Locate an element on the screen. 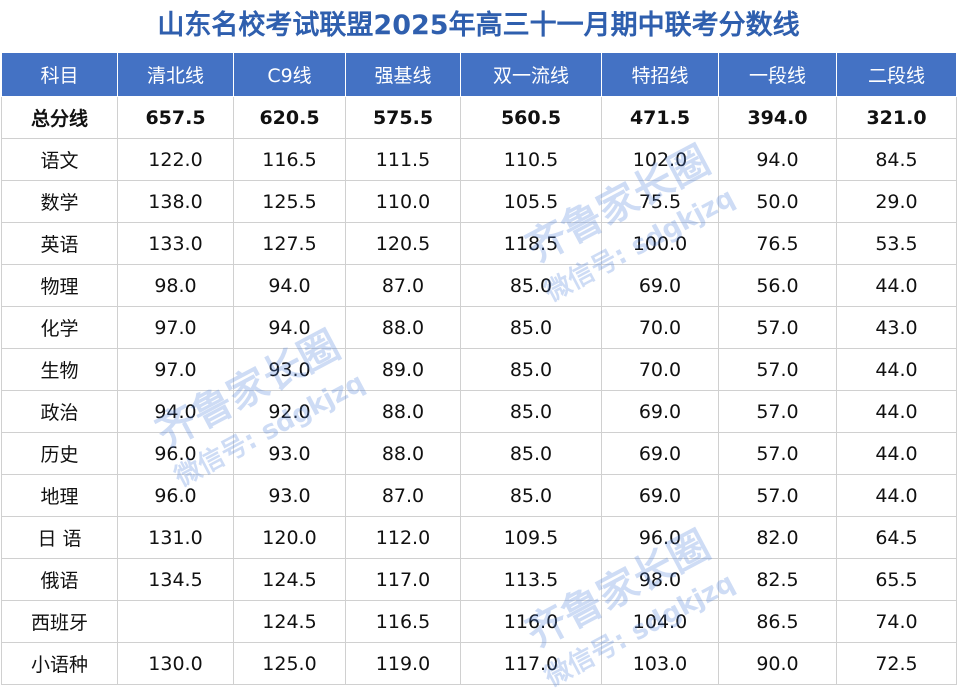 This screenshot has height=694, width=957. table-row: 生物 97.0 93.0 89.0 85.0 70.0 57.0 44.0 is located at coordinates (479, 369).